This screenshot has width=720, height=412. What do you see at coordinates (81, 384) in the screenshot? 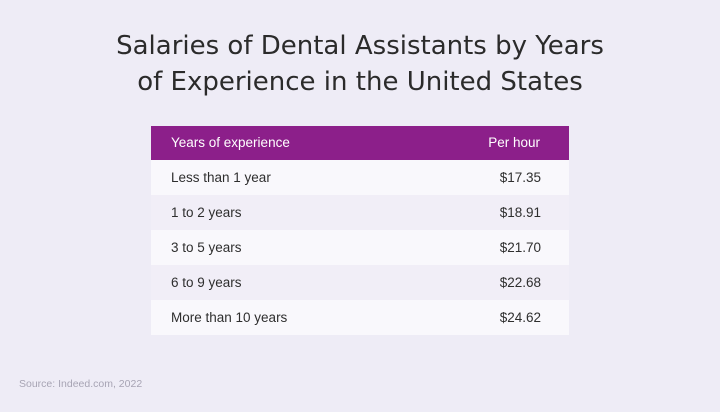
I see `source-note: Source: Indeed.com, 2022` at bounding box center [81, 384].